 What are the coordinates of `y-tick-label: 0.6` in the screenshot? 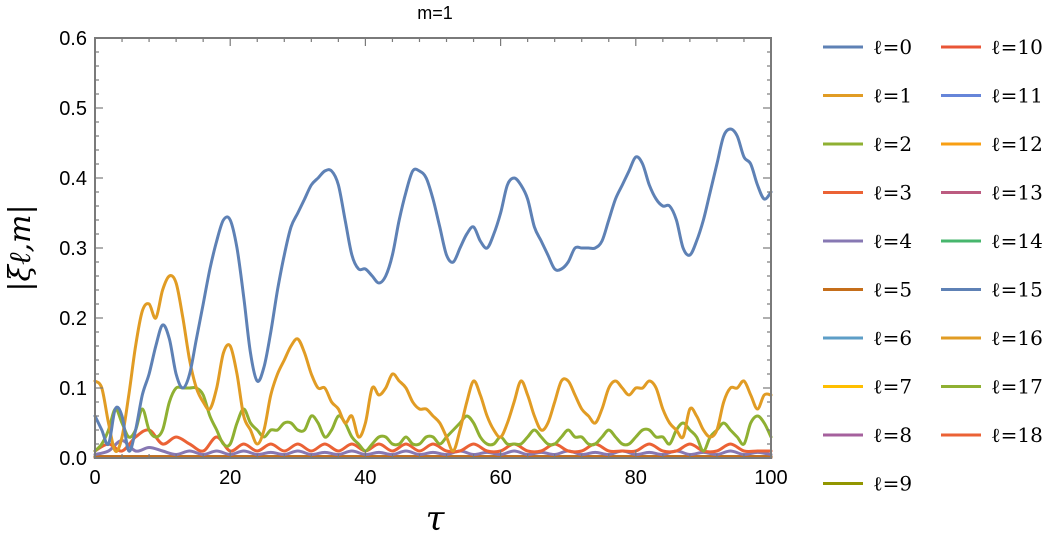 It's located at (73, 39).